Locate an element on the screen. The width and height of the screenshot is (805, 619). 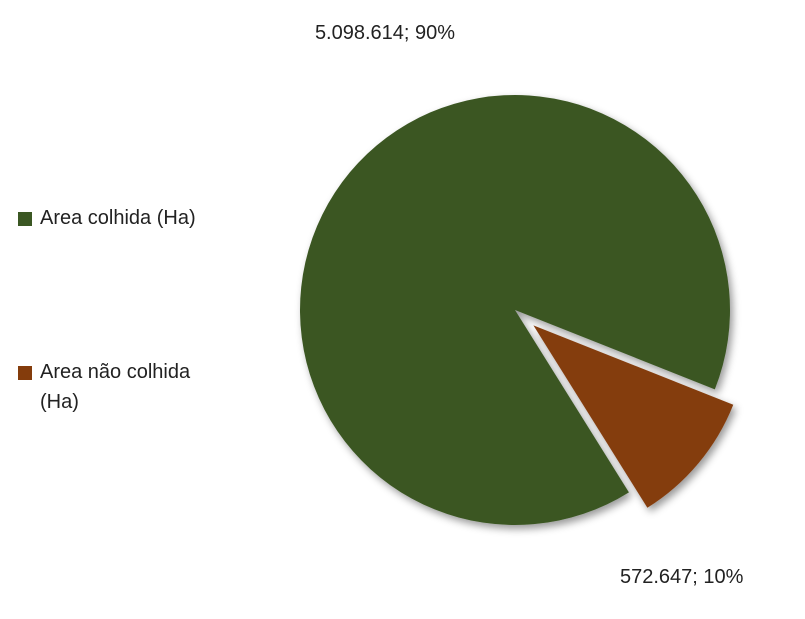
data-label: 5.098.614; 90% is located at coordinates (385, 33).